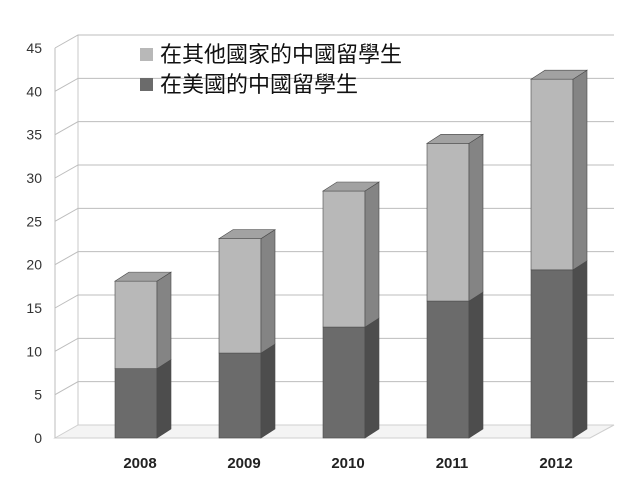 The height and width of the screenshot is (480, 640). What do you see at coordinates (259, 85) in the screenshot?
I see `legend-label: 在美國的中國留學生` at bounding box center [259, 85].